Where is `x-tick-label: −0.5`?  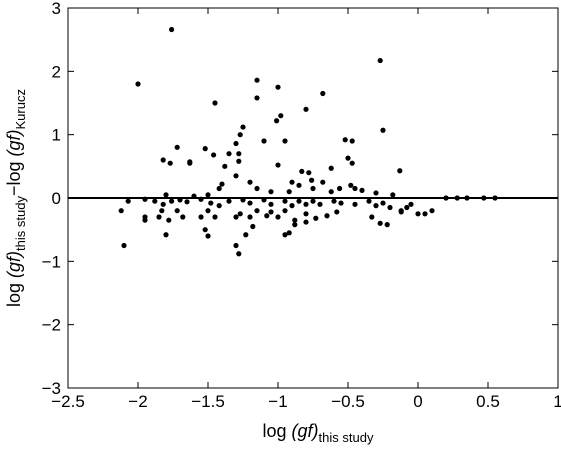 x-tick-label: −0.5 is located at coordinates (348, 401).